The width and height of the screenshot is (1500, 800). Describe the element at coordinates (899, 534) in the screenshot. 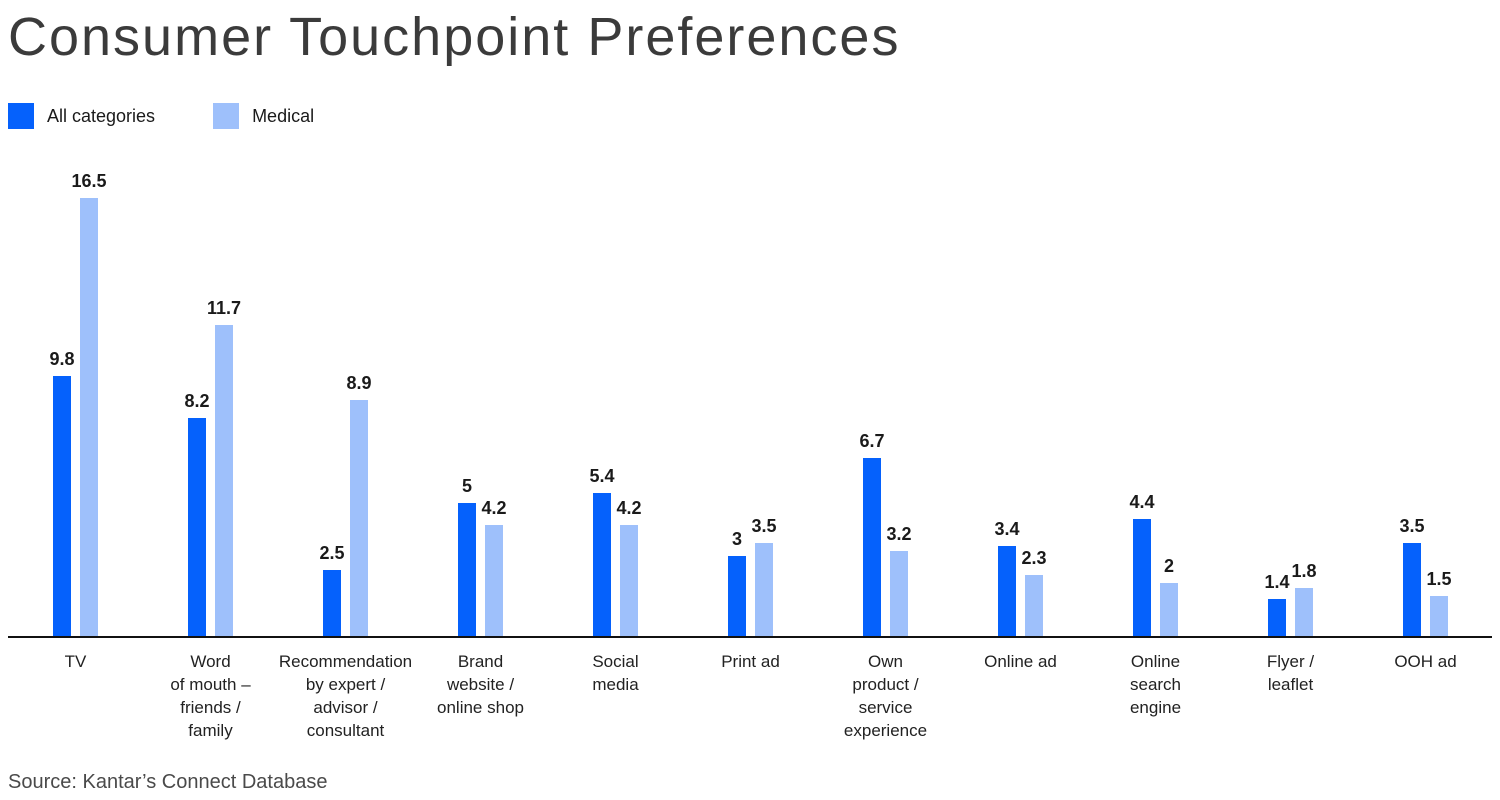

I see `bar-value-label: 3.2` at that location.